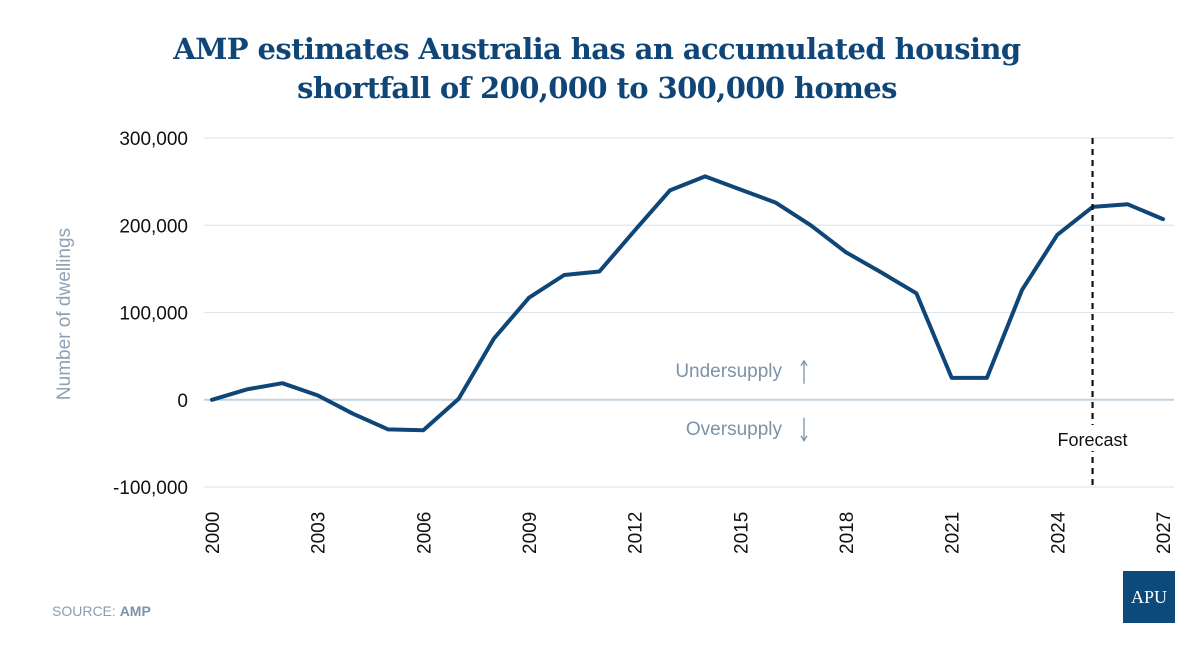 This screenshot has height=655, width=1194. What do you see at coordinates (741, 533) in the screenshot?
I see `x-tick-label: 2015` at bounding box center [741, 533].